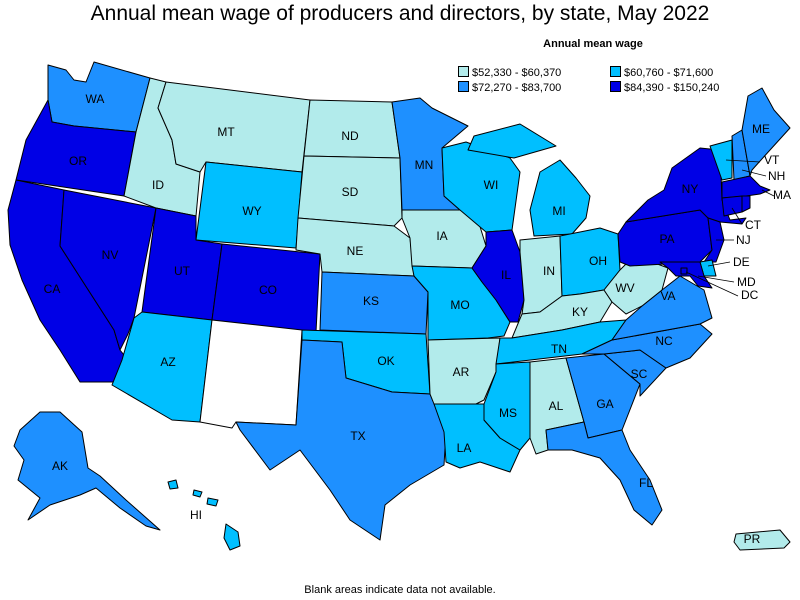 Image resolution: width=800 pixels, height=600 pixels. Describe the element at coordinates (78, 161) in the screenshot. I see `state-label-or: OR` at that location.